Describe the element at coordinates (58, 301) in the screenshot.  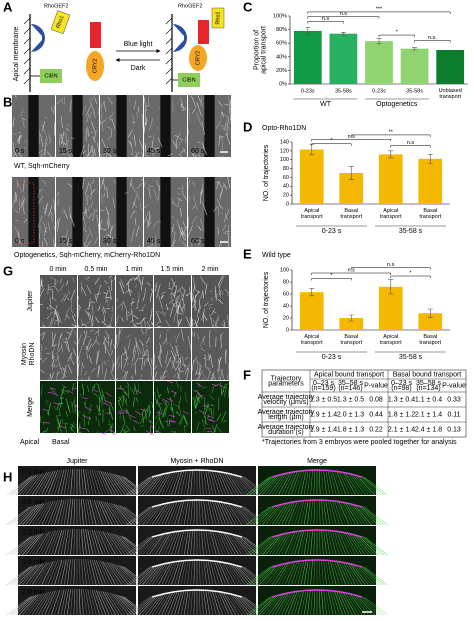
I see `micrograph` at that location.